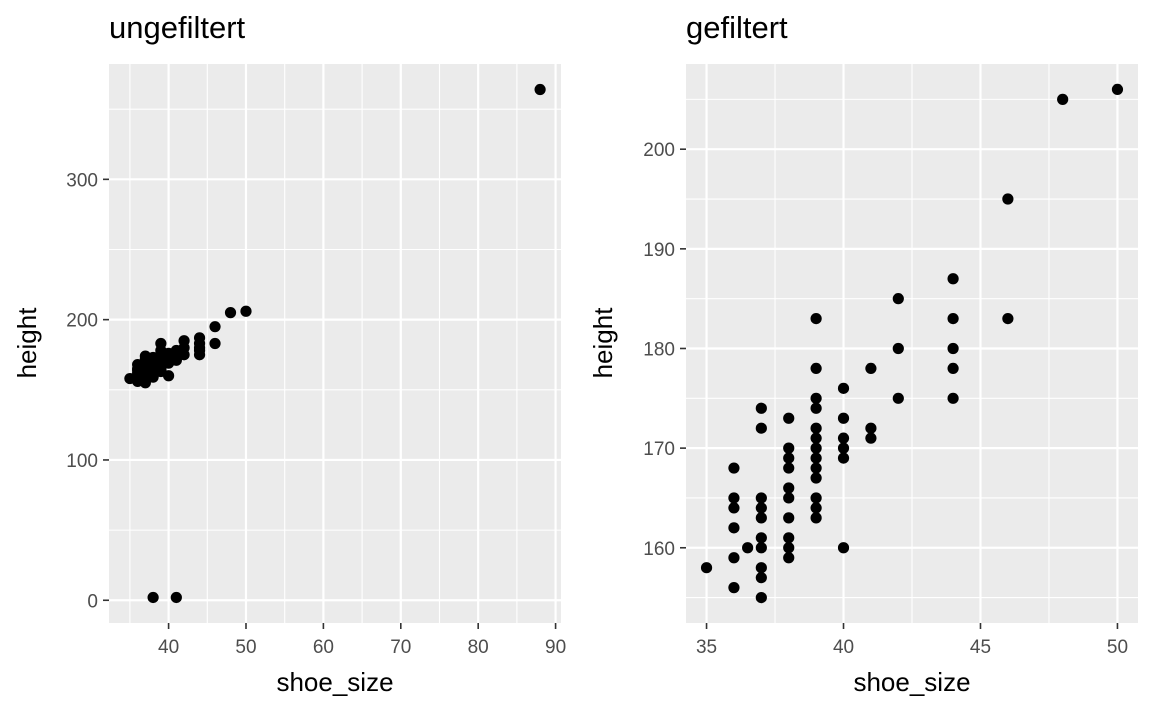 The height and width of the screenshot is (711, 1152). I want to click on y-tick-label: 160, so click(659, 549).